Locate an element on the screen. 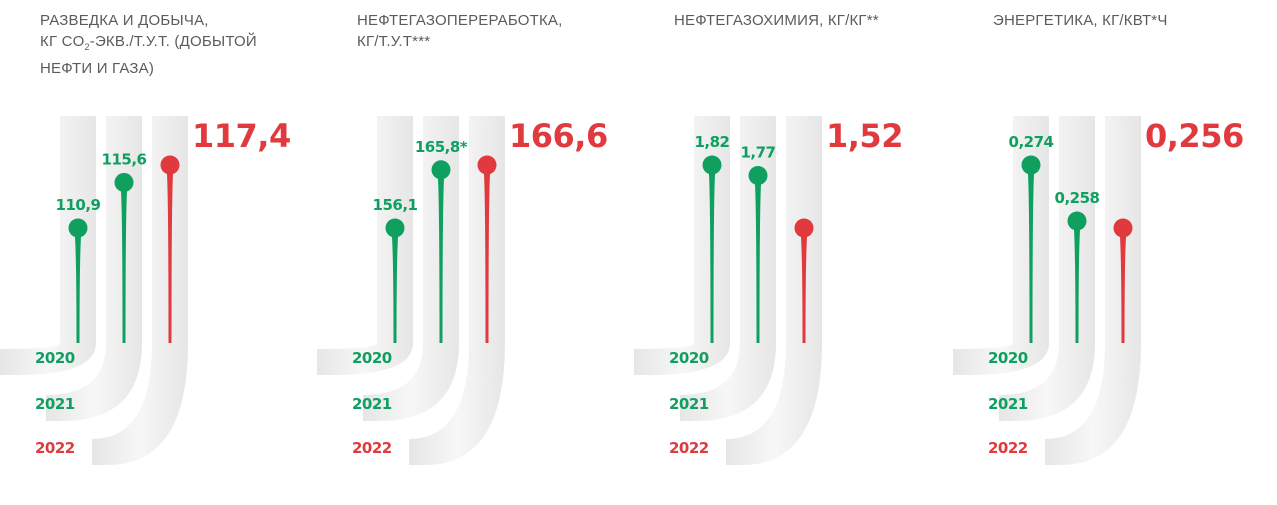 The width and height of the screenshot is (1277, 505). subscript: 2 is located at coordinates (87, 47).